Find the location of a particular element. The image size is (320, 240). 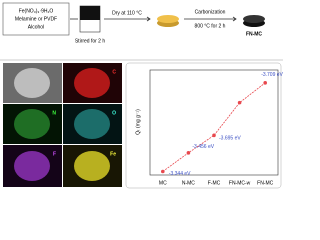

dried-pellet is located at coordinates (168, 19).